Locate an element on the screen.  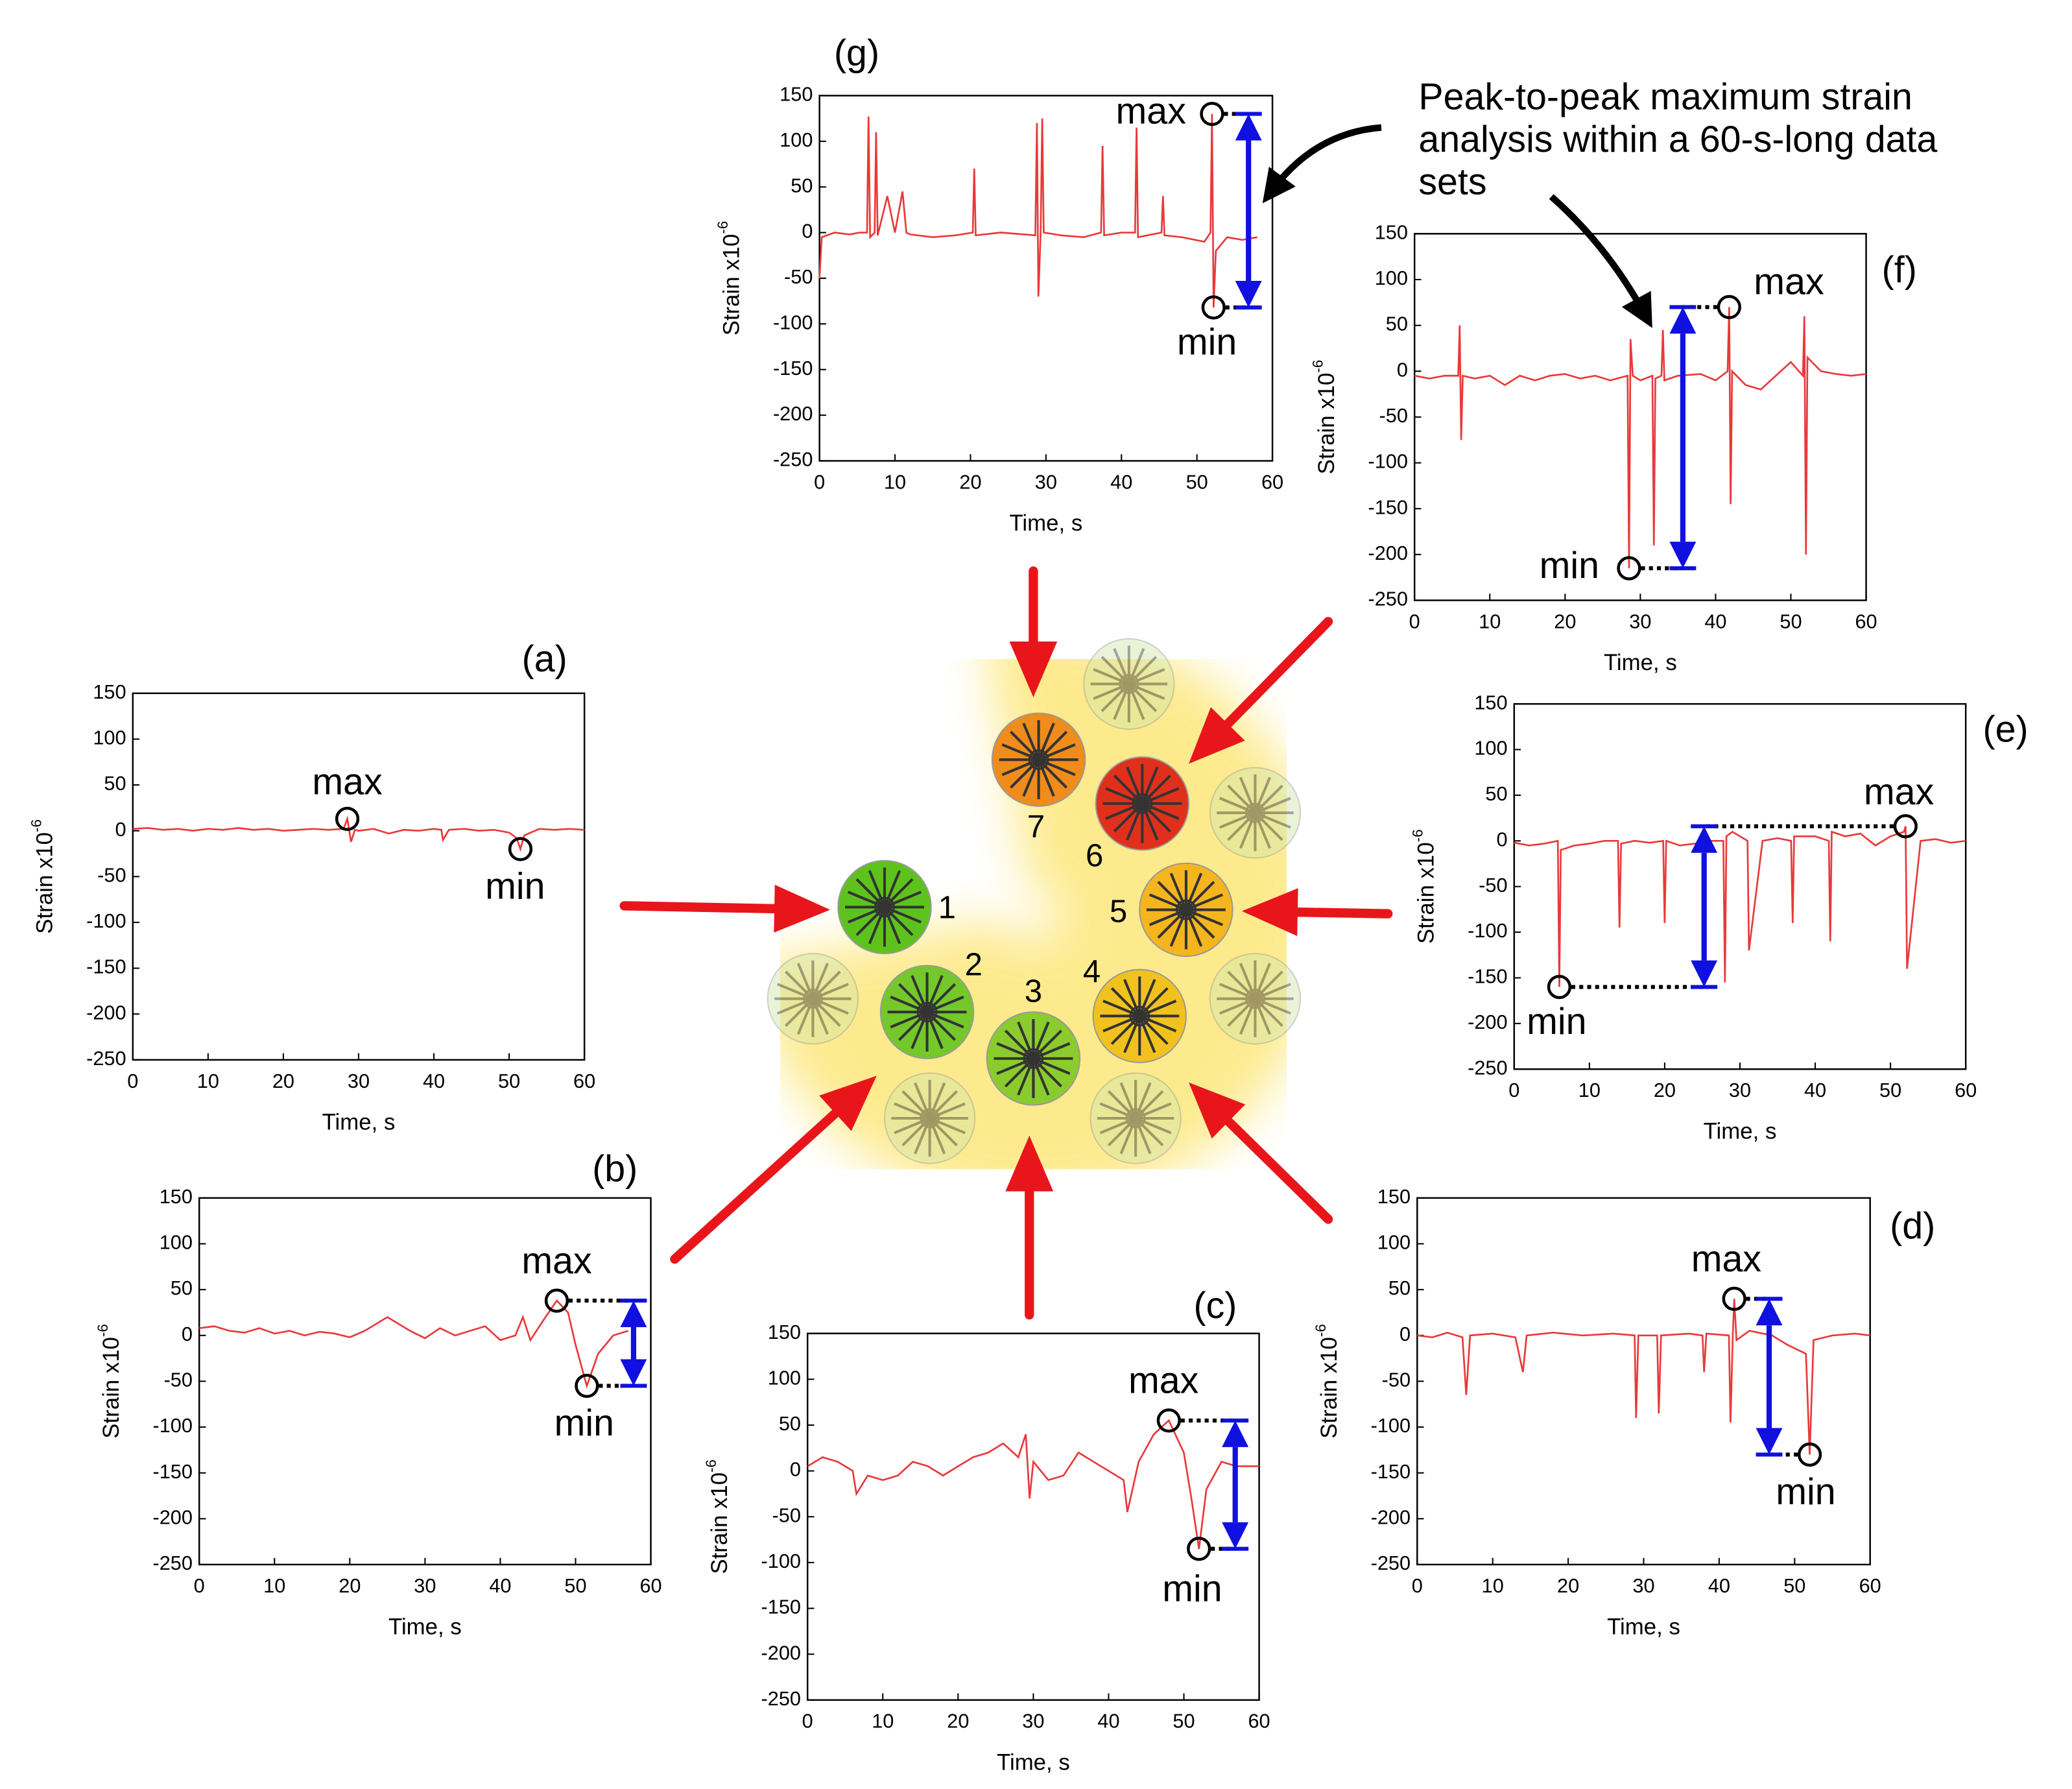
y-axis-label: Strain x10-6 is located at coordinates (1325, 417).